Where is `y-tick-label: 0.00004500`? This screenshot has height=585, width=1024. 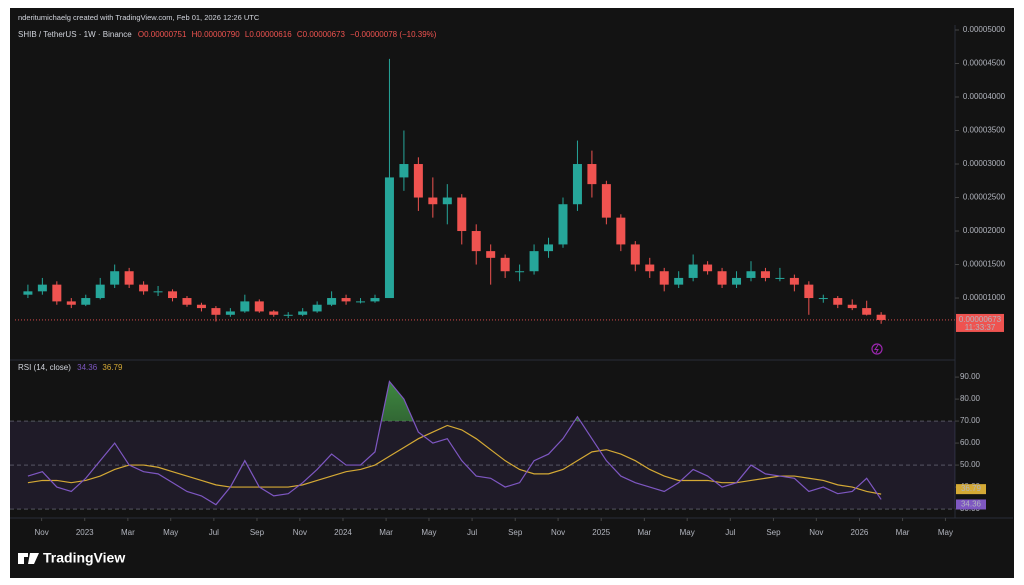 y-tick-label: 0.00004500 is located at coordinates (984, 63).